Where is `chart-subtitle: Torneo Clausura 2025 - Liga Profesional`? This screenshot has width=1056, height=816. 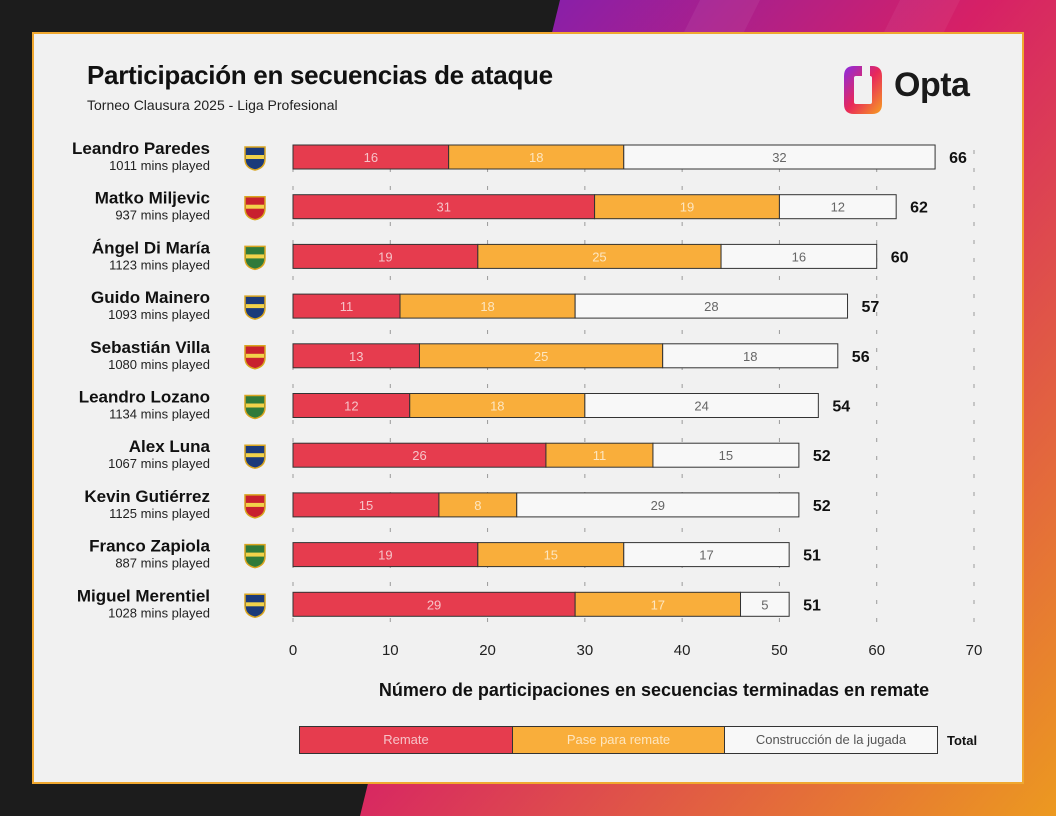 chart-subtitle: Torneo Clausura 2025 - Liga Profesional is located at coordinates (212, 105).